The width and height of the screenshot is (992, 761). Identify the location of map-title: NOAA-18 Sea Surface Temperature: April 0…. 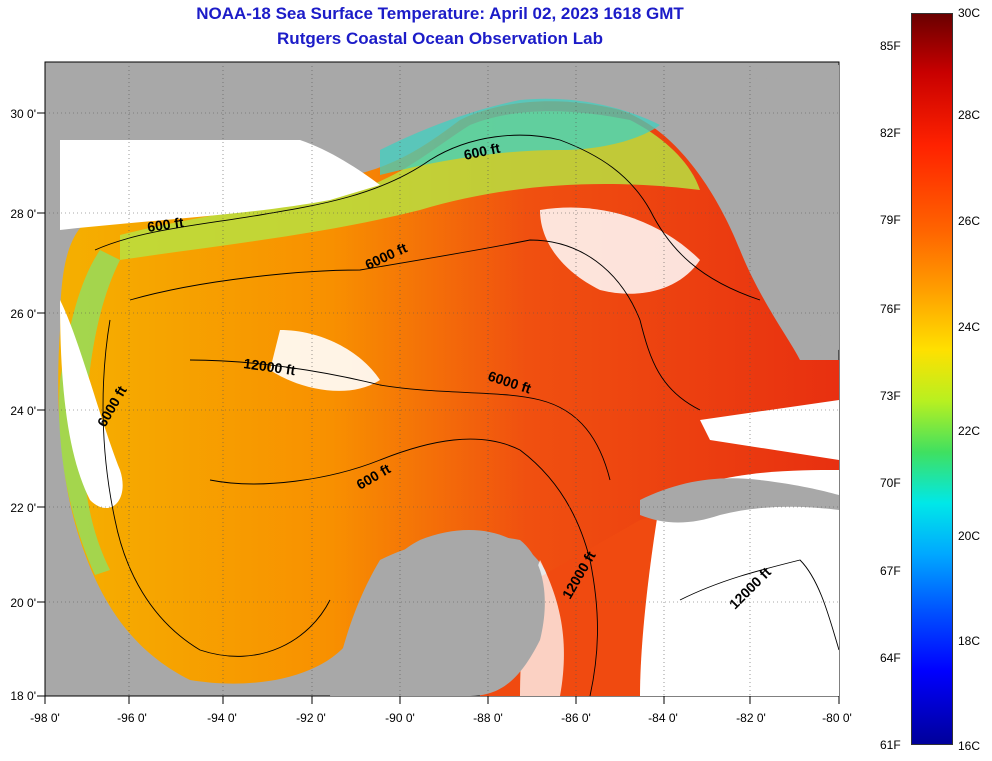
(440, 13).